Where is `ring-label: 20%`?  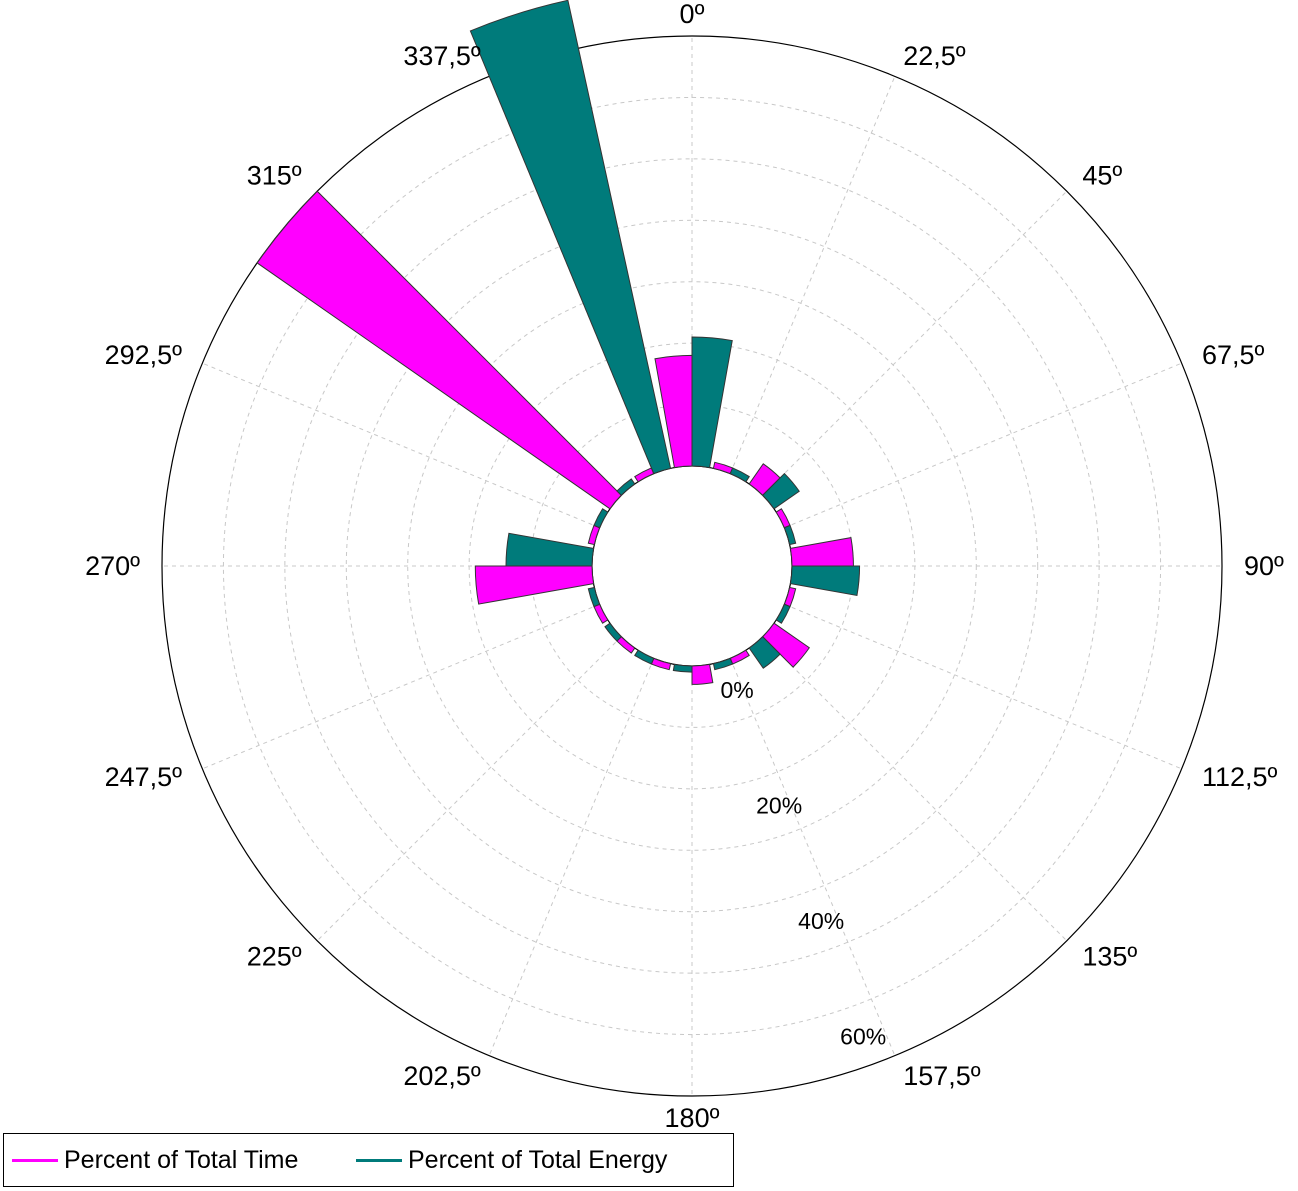
ring-label: 20% is located at coordinates (779, 805).